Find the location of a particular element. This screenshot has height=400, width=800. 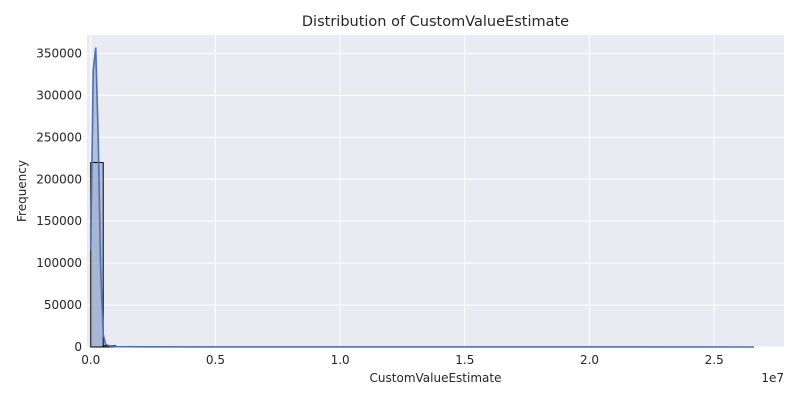

x-tick-label: 1.0 is located at coordinates (340, 360).